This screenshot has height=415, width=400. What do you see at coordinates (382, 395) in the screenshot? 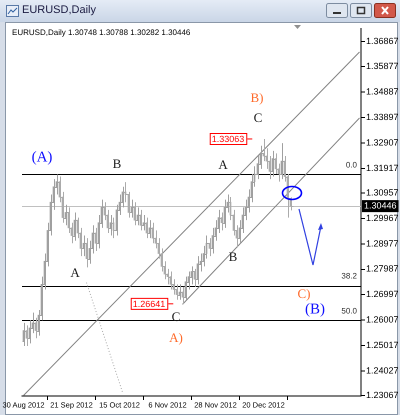
I see `y-tick-label: 1.23067` at bounding box center [382, 395].